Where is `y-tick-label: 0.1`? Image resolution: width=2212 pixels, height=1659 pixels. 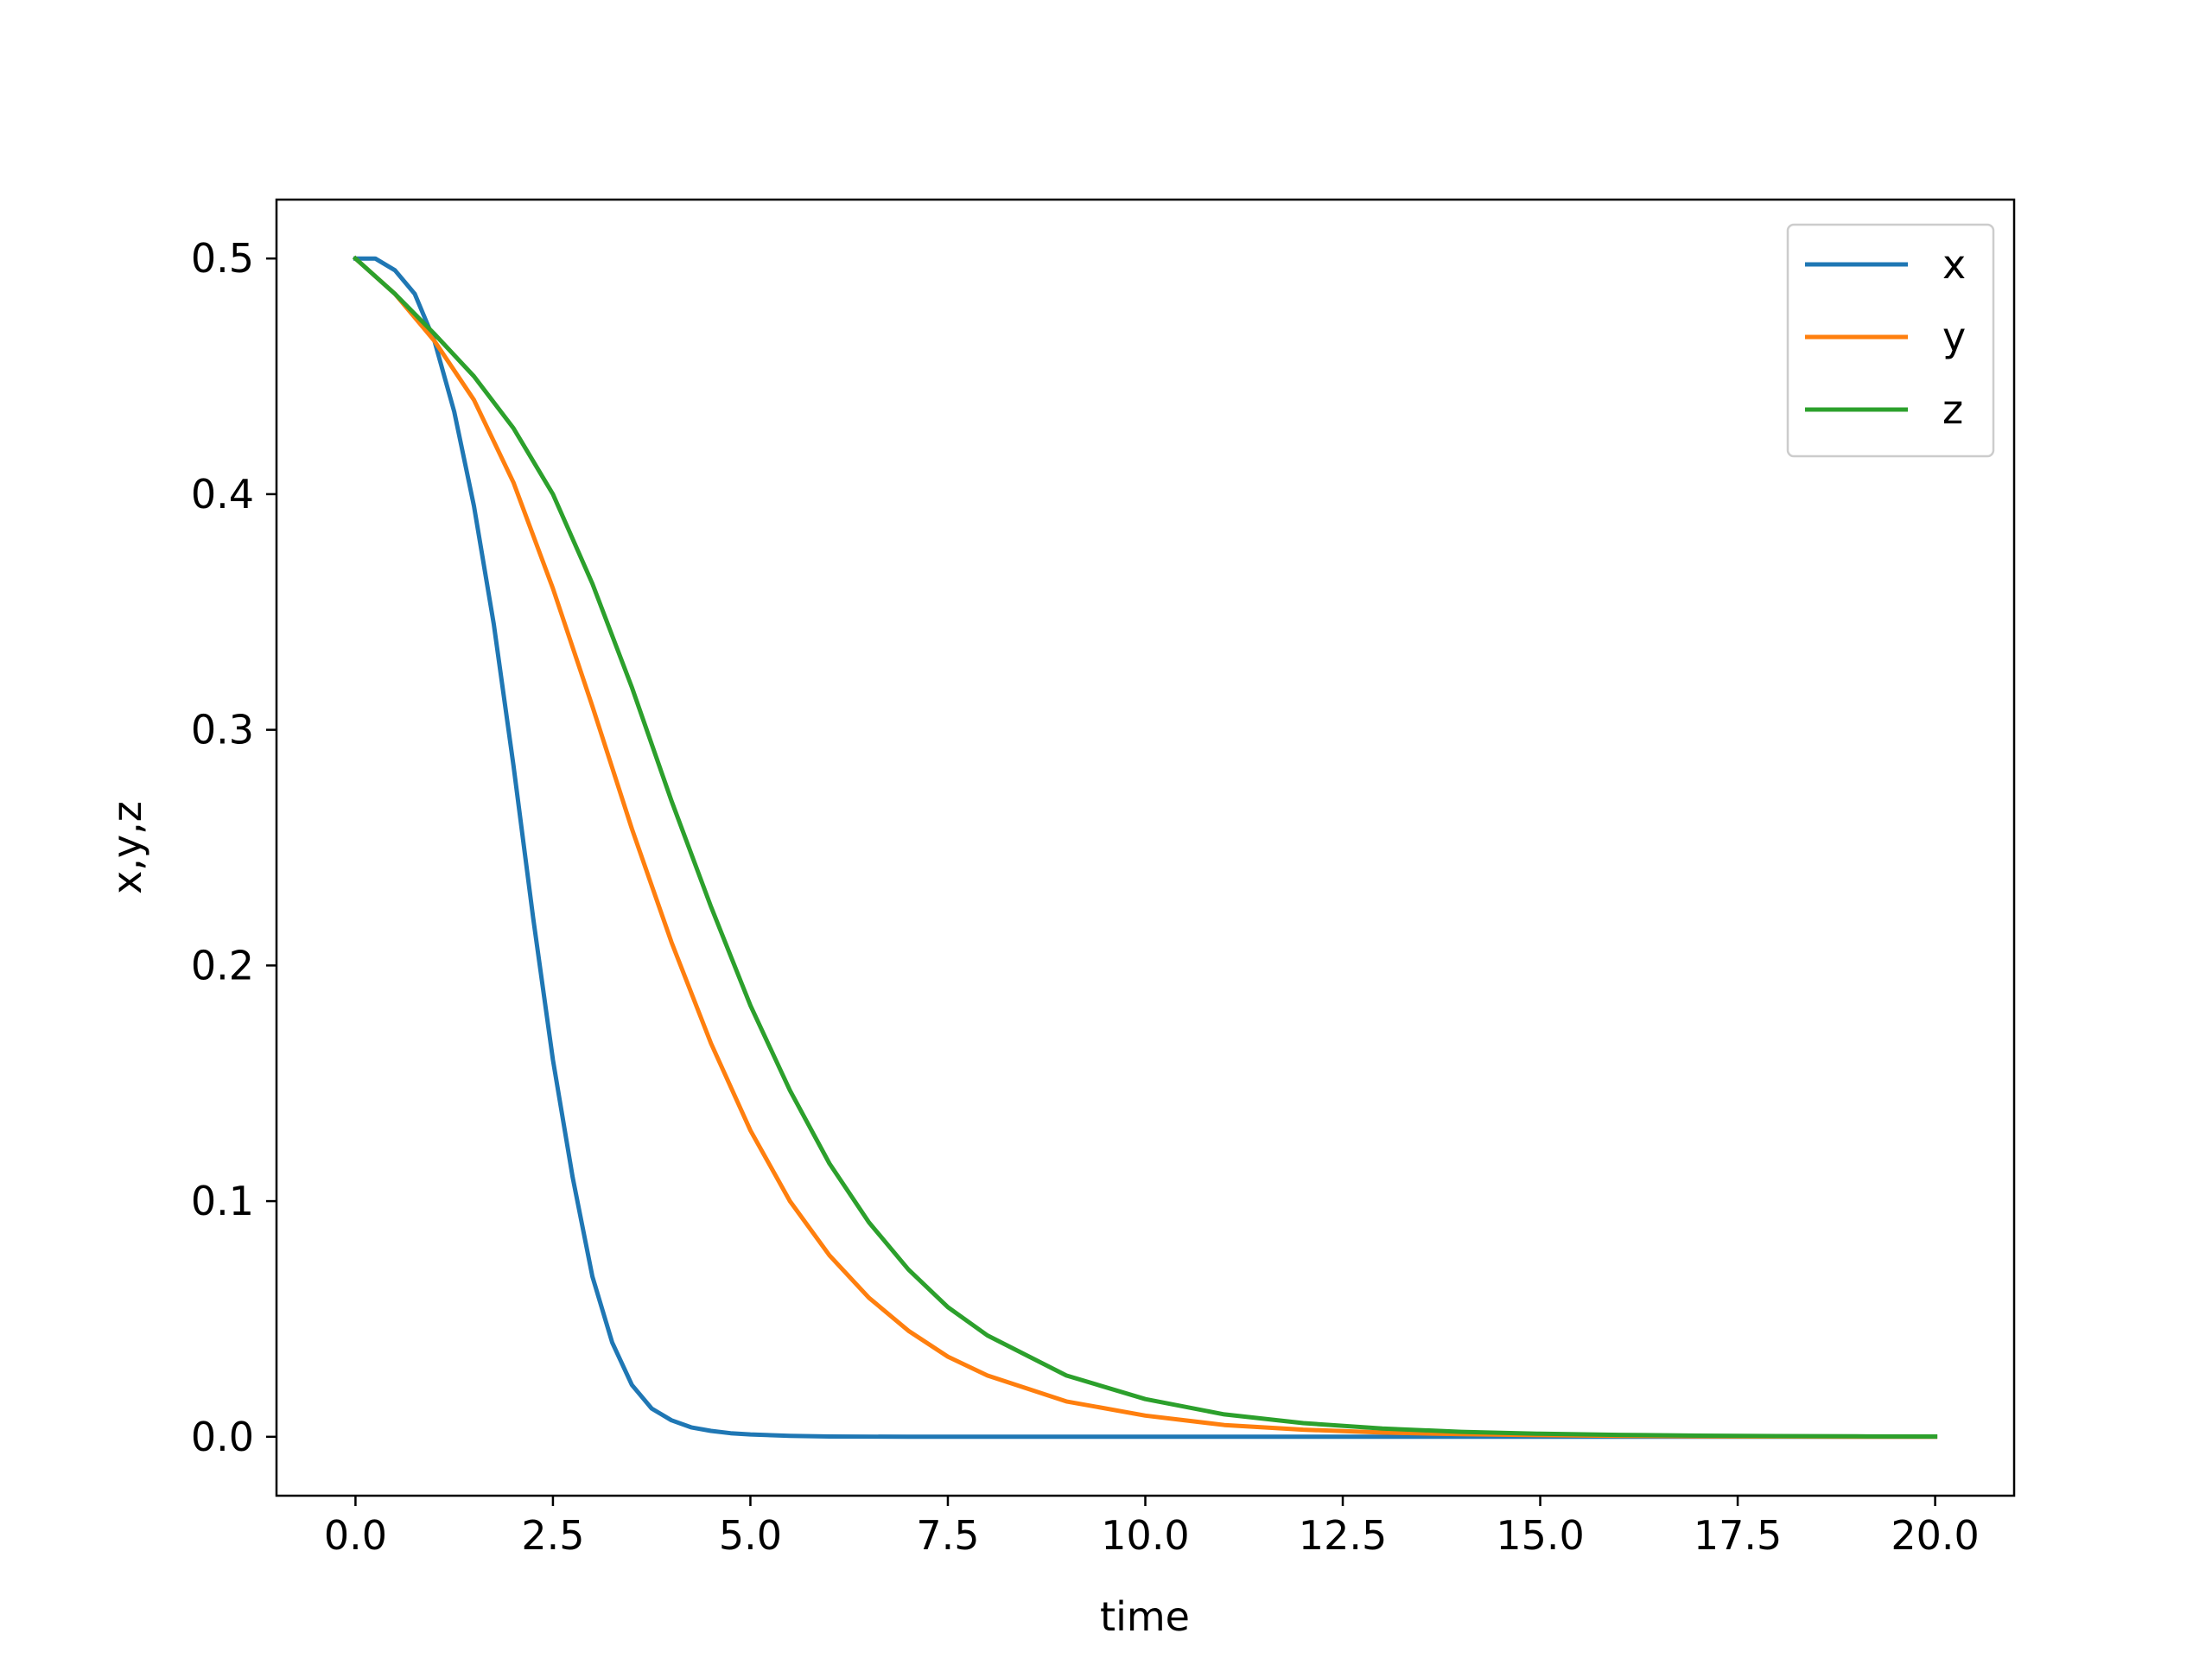 y-tick-label: 0.1 is located at coordinates (222, 1201).